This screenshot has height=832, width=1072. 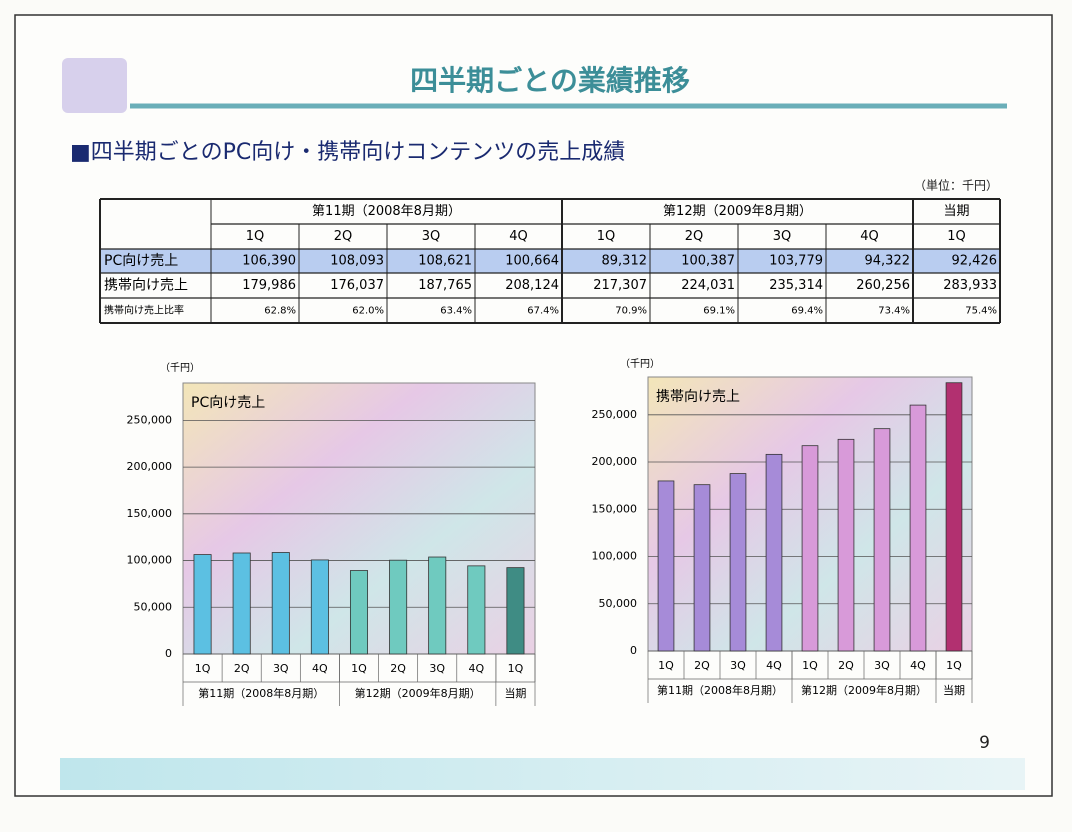 I want to click on chart-title: 携帯向け売上, so click(x=698, y=397).